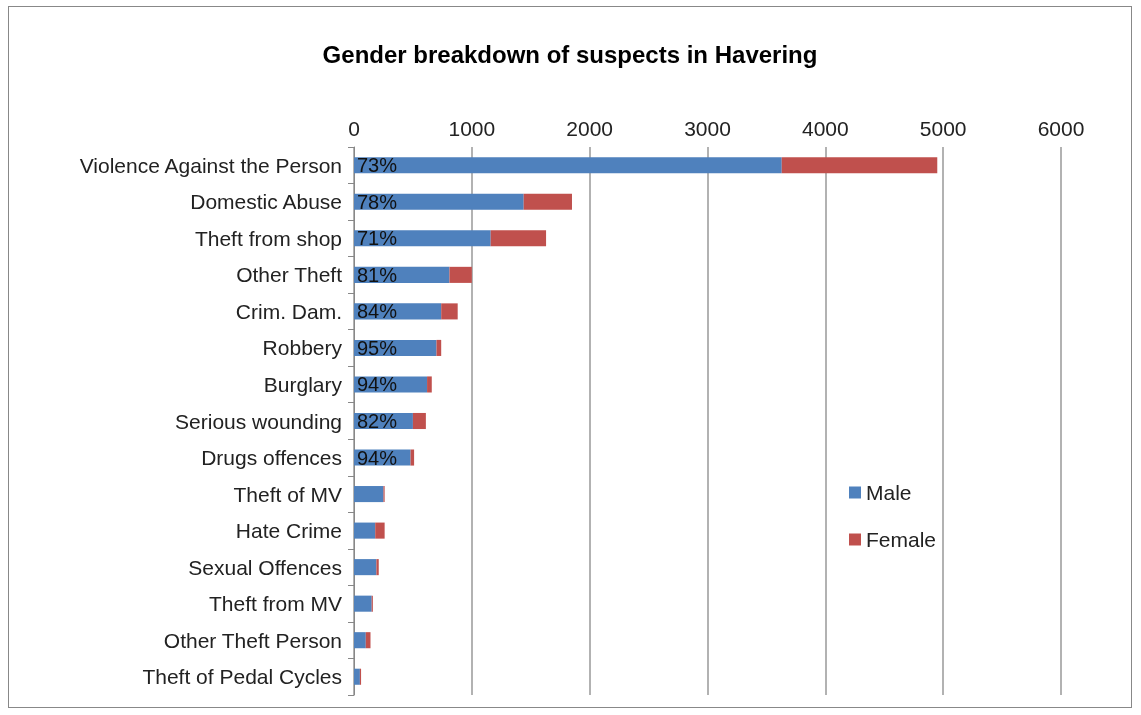  What do you see at coordinates (377, 238) in the screenshot?
I see `annotation: 71%` at bounding box center [377, 238].